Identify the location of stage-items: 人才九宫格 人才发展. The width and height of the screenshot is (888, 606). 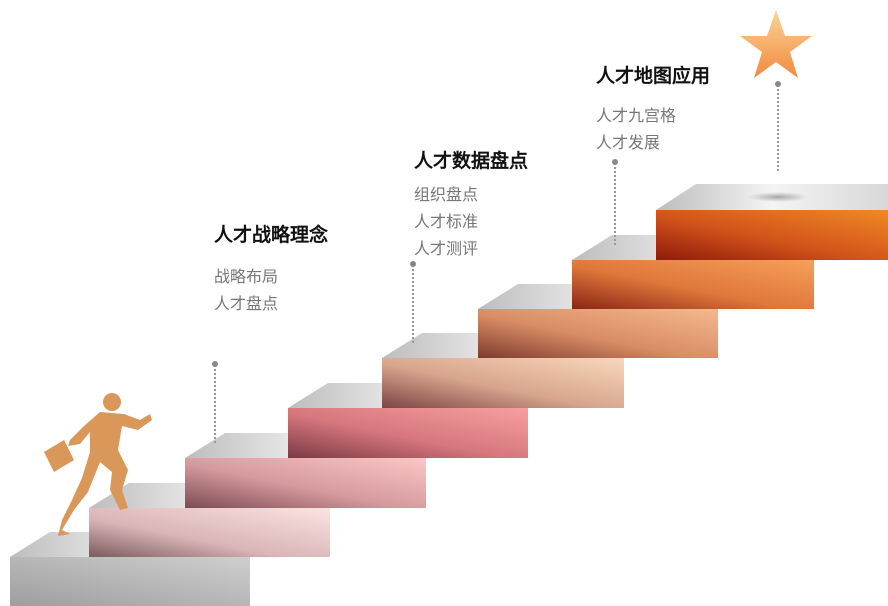
(636, 129).